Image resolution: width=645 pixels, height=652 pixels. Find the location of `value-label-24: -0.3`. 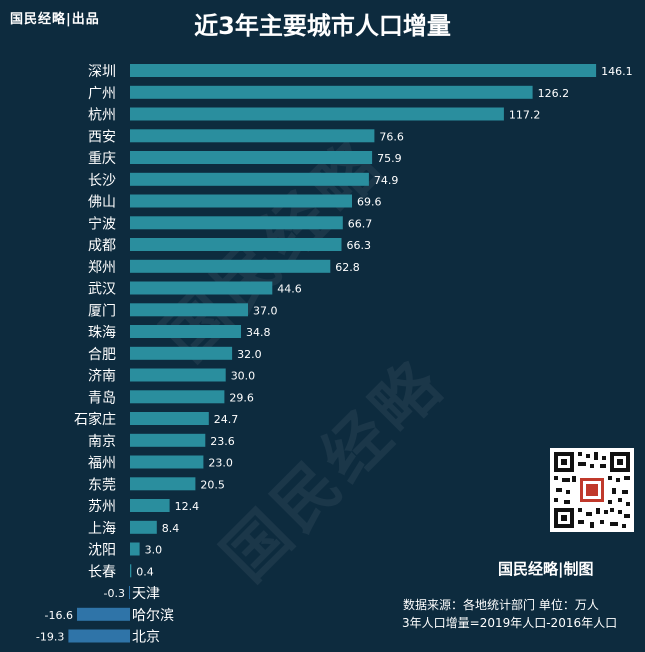

value-label-24: -0.3 is located at coordinates (114, 593).